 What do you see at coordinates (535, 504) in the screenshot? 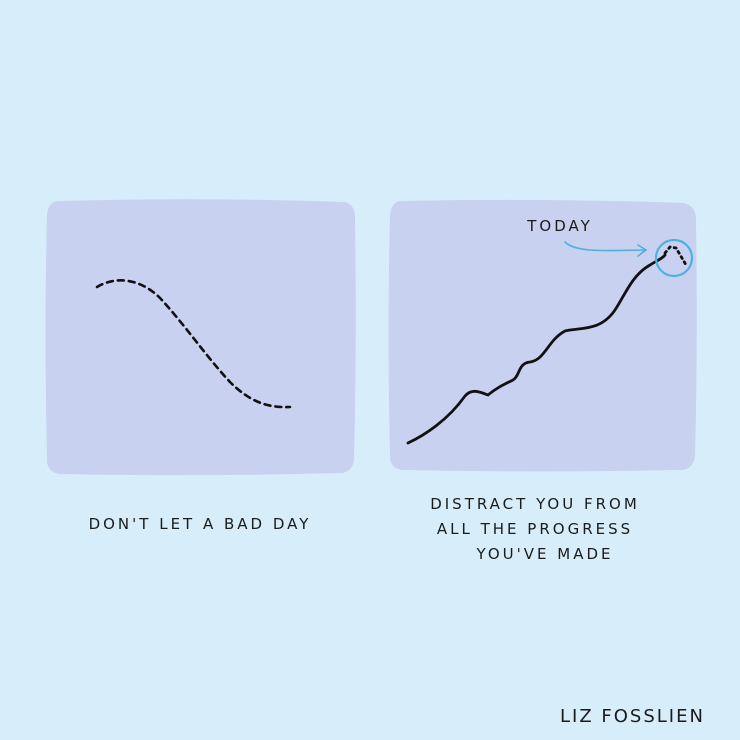
I see `caption-line: DISTRACT YOU FROM` at bounding box center [535, 504].